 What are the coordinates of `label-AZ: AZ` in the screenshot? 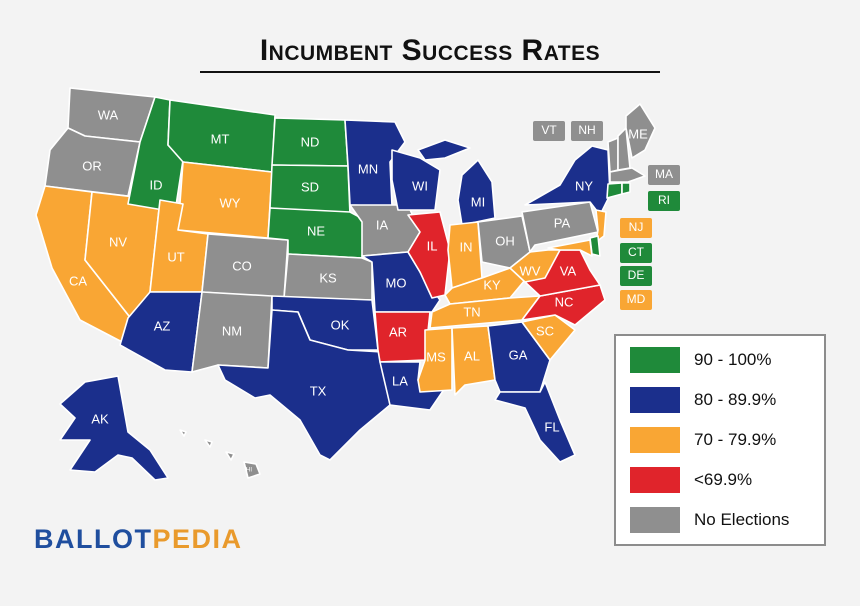 It's located at (162, 325).